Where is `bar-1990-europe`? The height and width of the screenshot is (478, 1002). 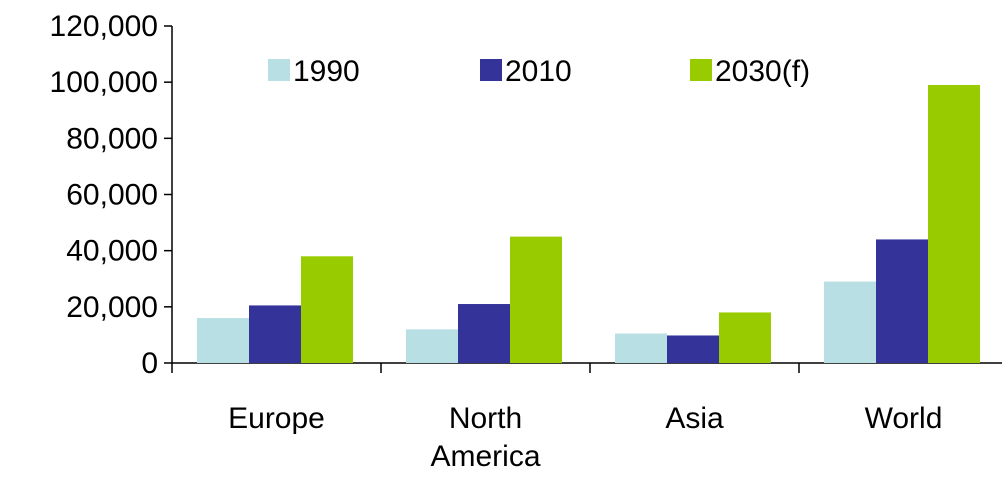
bar-1990-europe is located at coordinates (223, 340).